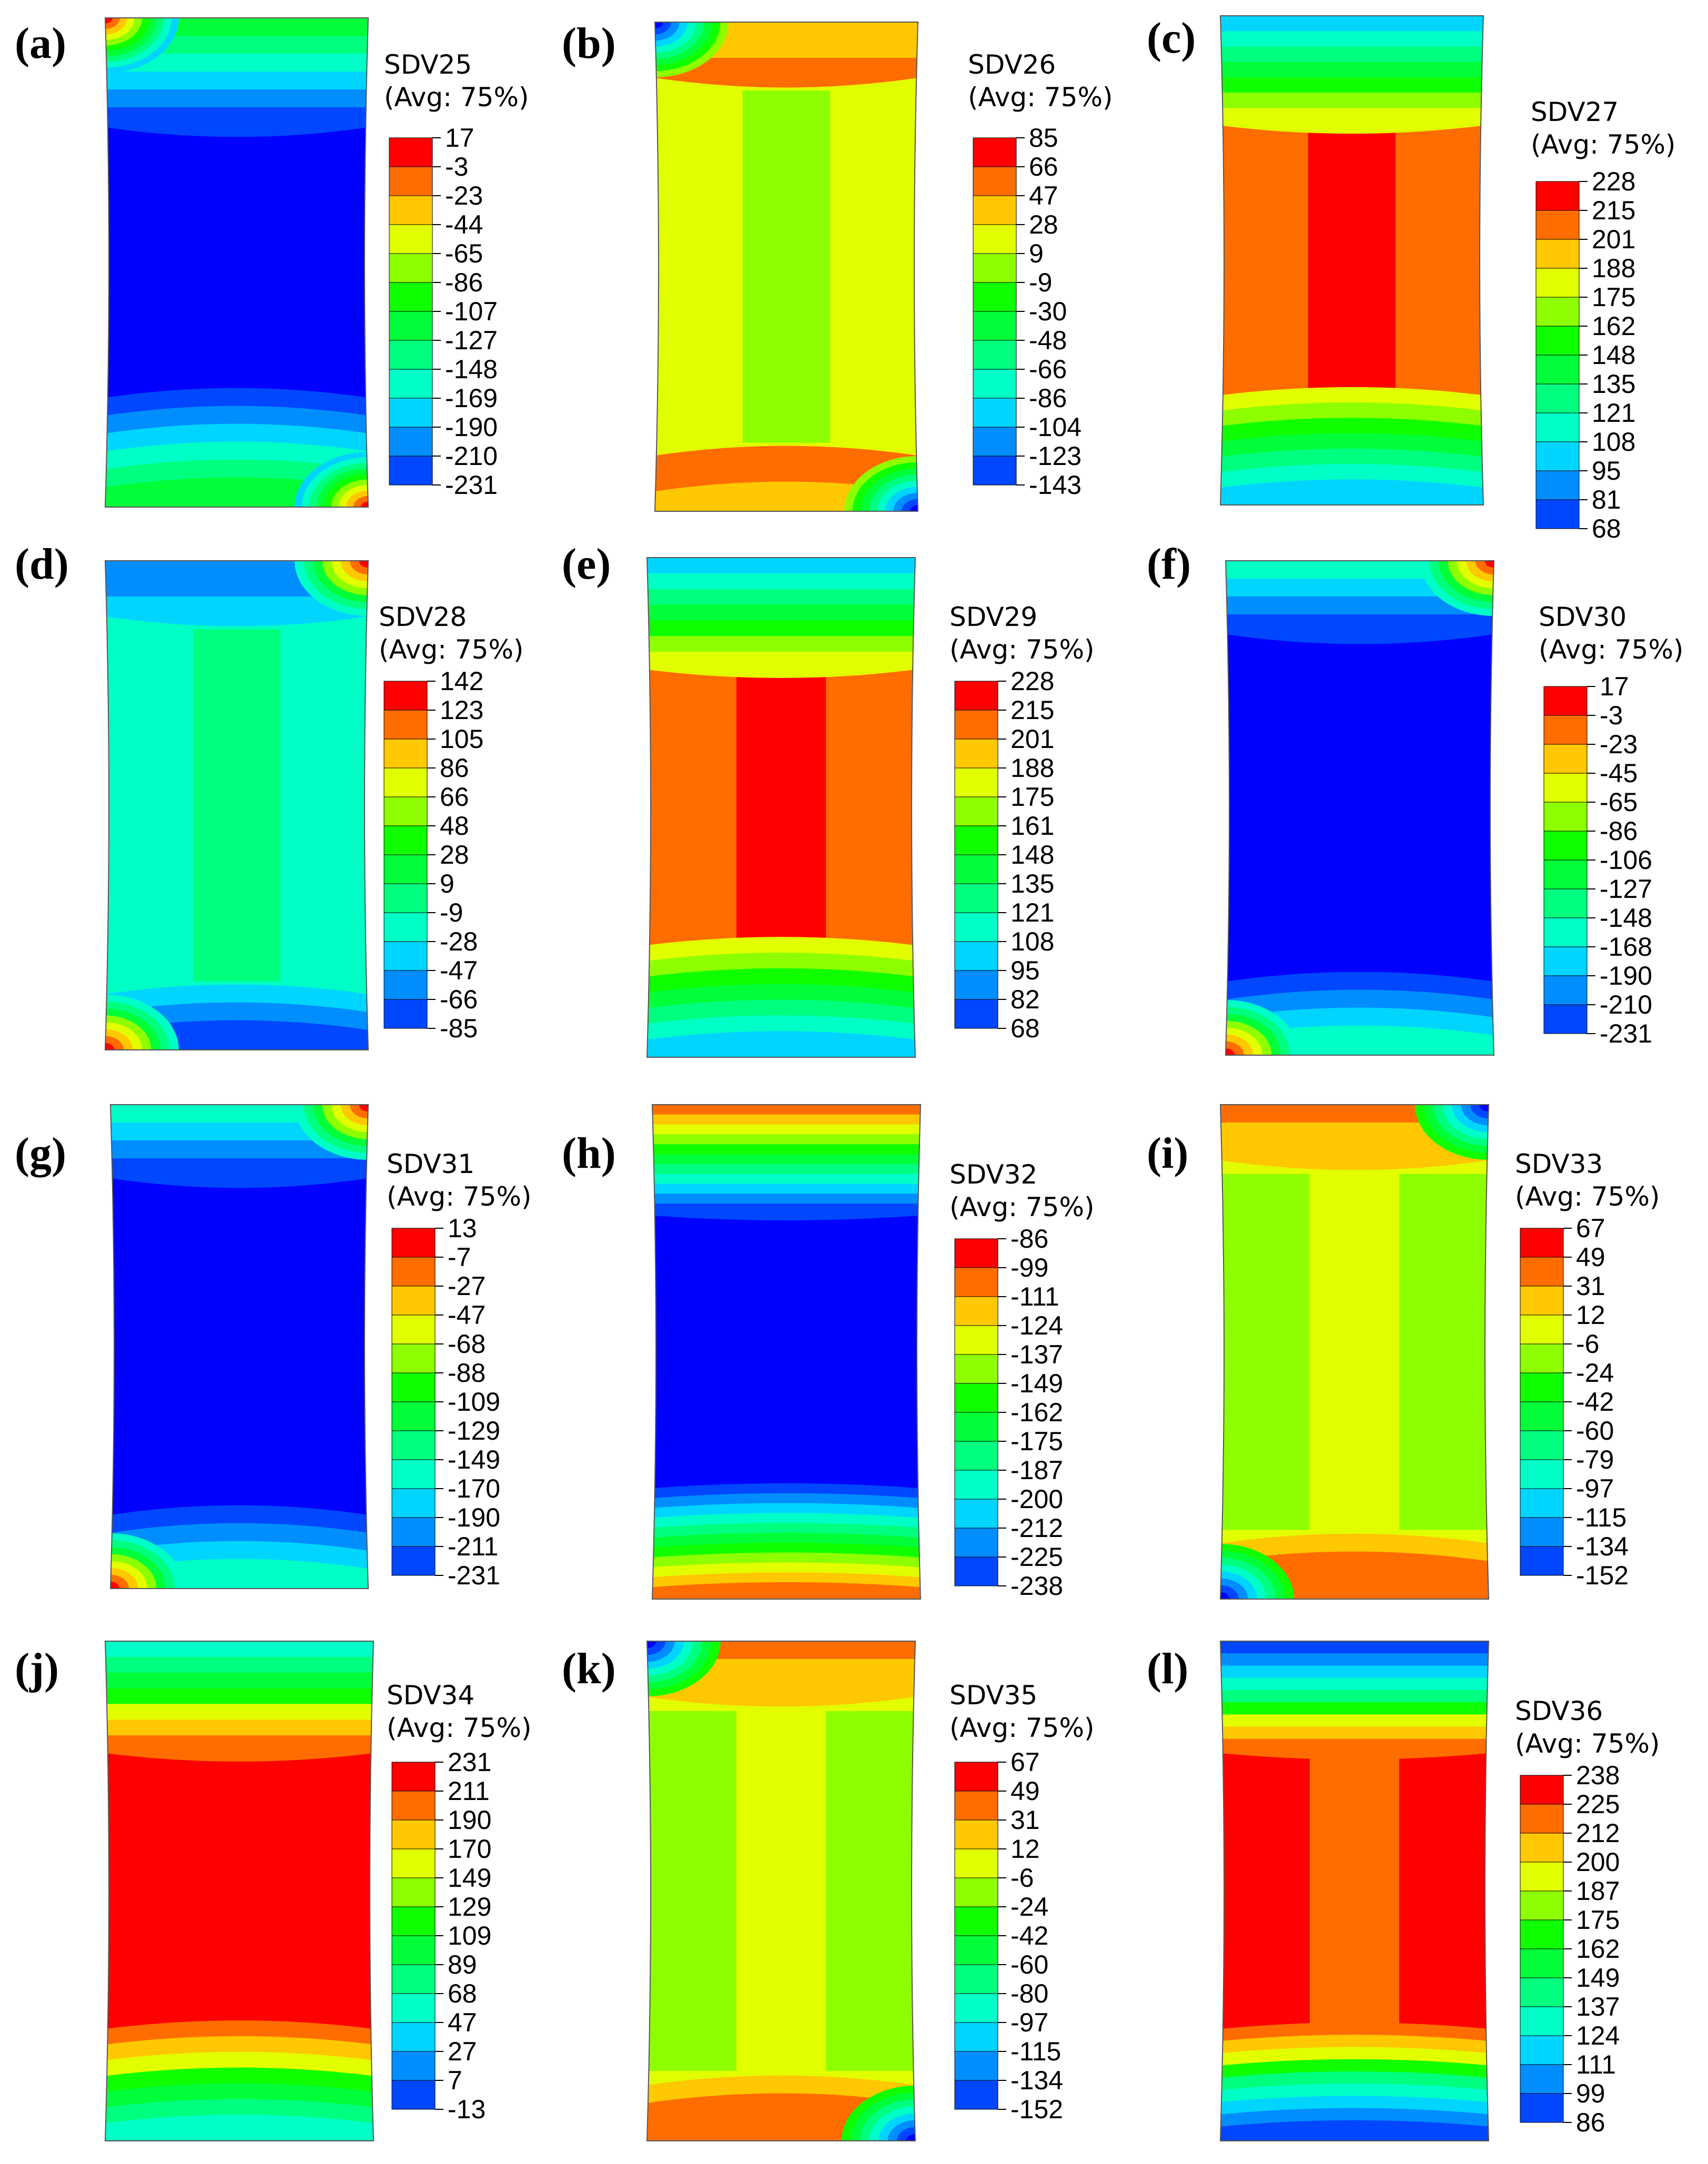 The height and width of the screenshot is (2164, 1708). Describe the element at coordinates (1614, 384) in the screenshot. I see `legend-tick-label: 135` at that location.